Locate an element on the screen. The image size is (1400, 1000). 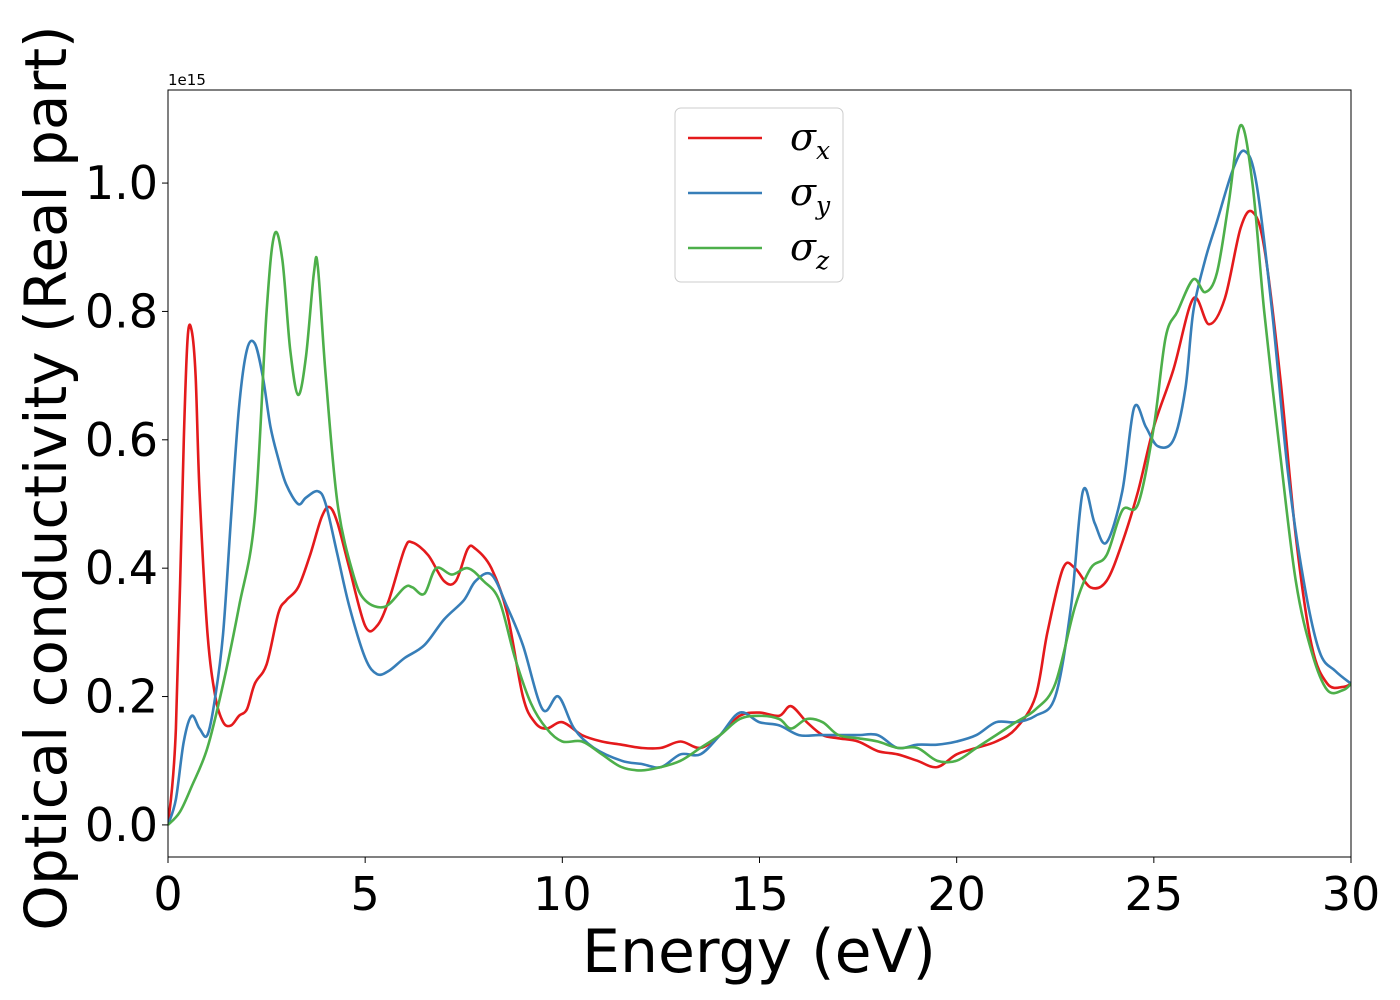
y-tick-label: 0.0 is located at coordinates (121, 825).